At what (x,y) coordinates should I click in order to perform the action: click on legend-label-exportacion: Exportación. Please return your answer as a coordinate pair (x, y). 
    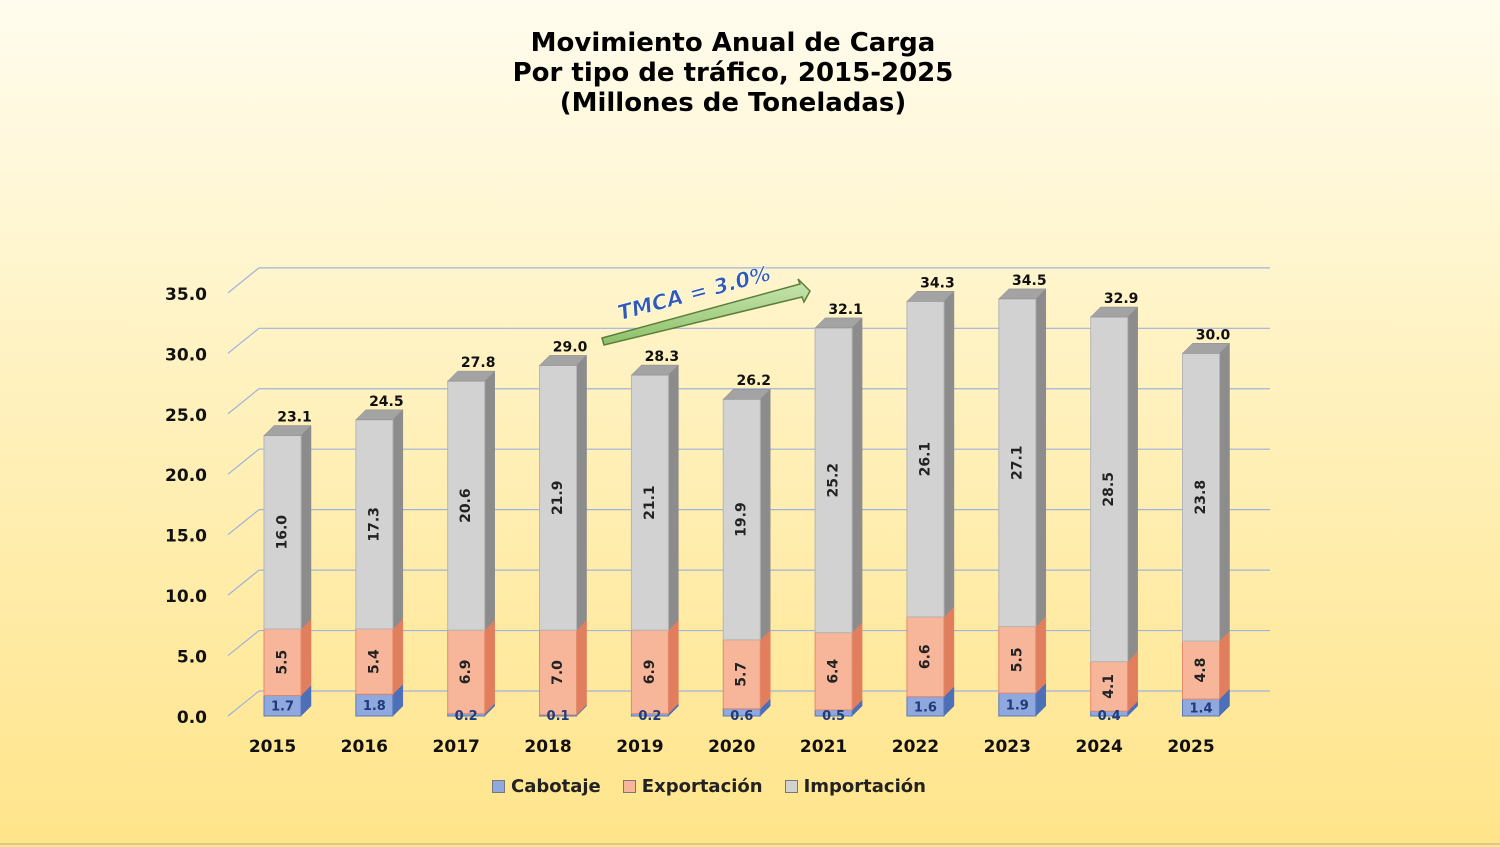
    Looking at the image, I should click on (702, 786).